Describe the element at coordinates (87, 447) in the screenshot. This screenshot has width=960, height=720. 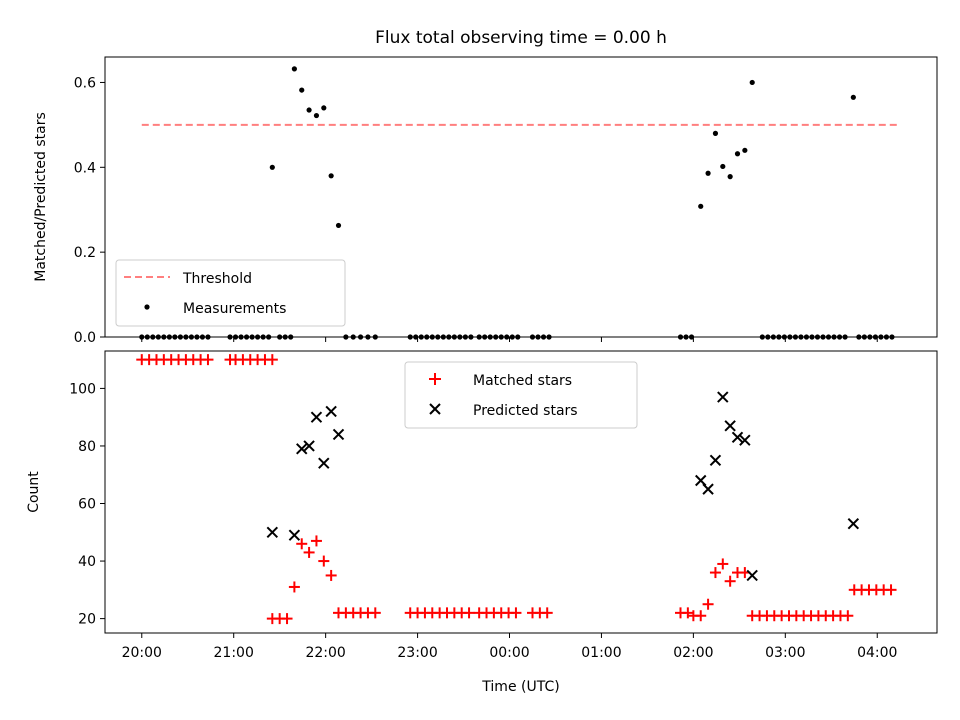
I see `bottom-y-tick-label: 80` at that location.